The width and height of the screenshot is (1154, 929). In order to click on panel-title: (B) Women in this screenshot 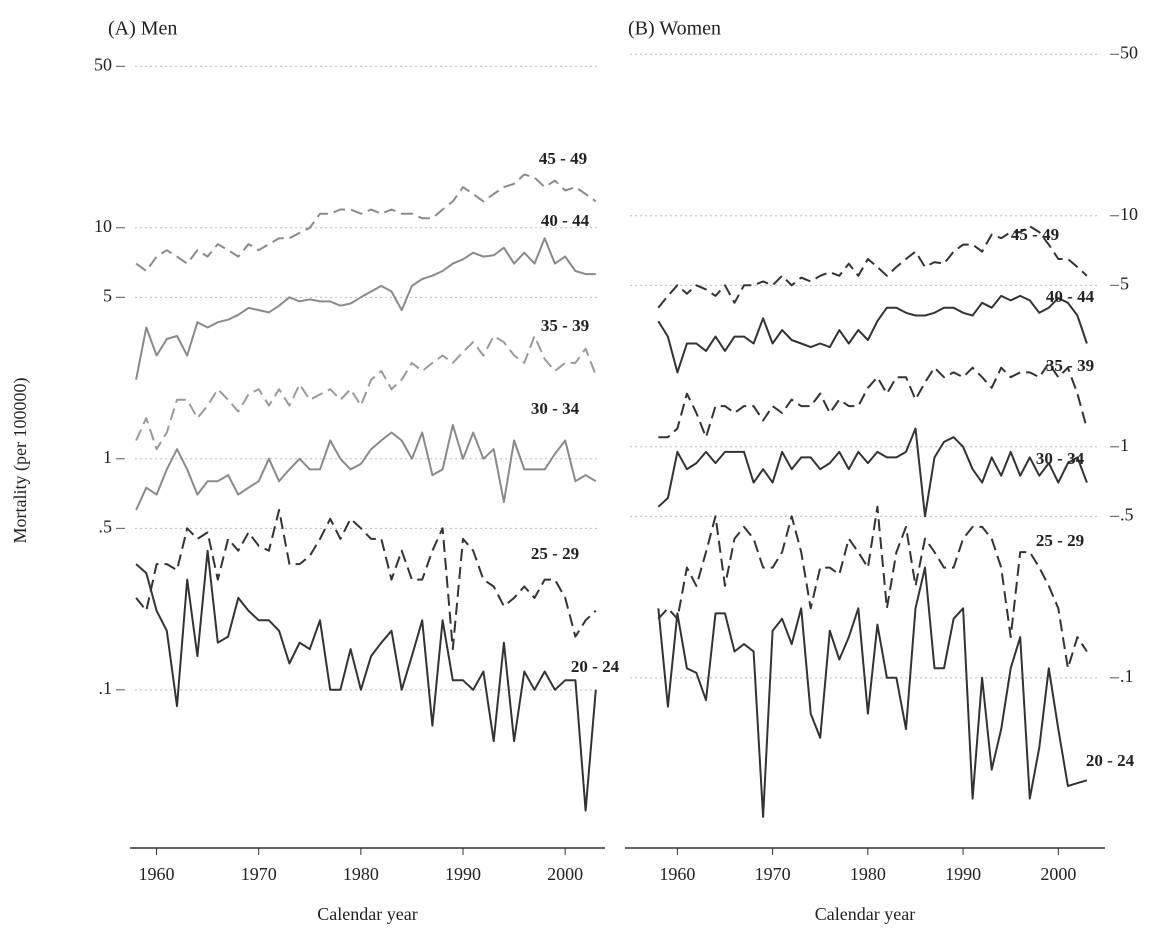, I will do `click(674, 29)`.